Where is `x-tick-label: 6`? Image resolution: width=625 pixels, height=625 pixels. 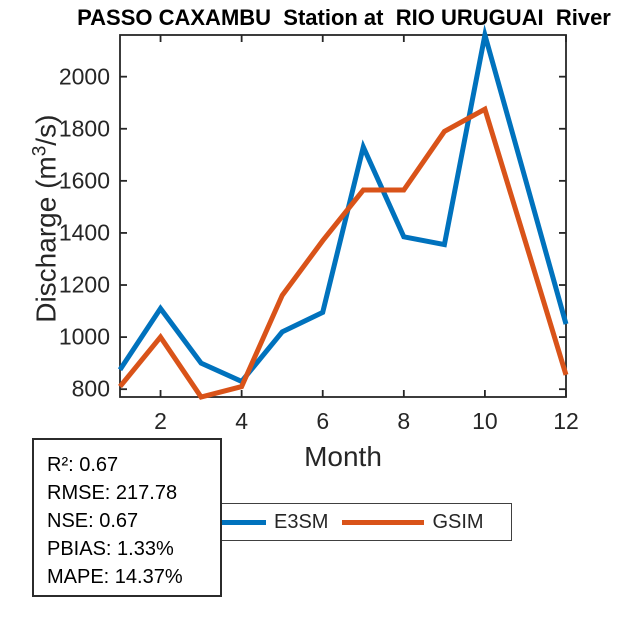
x-tick-label: 6 is located at coordinates (323, 421).